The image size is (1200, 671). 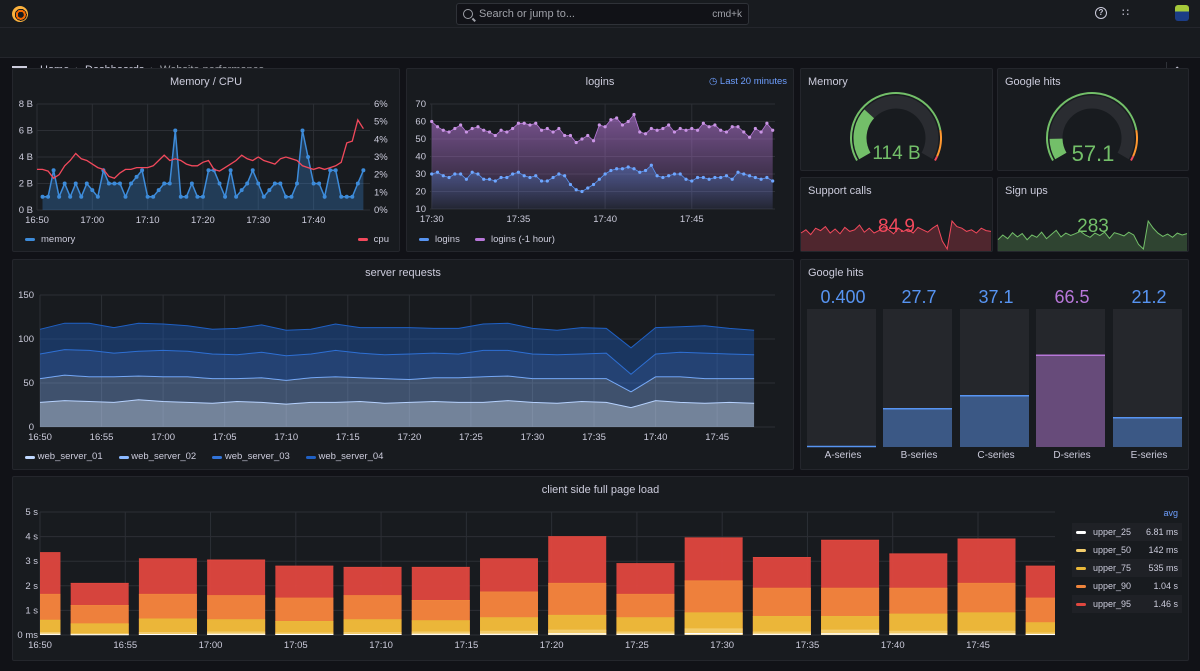 What do you see at coordinates (919, 297) in the screenshot?
I see `bar-value: 27.7` at bounding box center [919, 297].